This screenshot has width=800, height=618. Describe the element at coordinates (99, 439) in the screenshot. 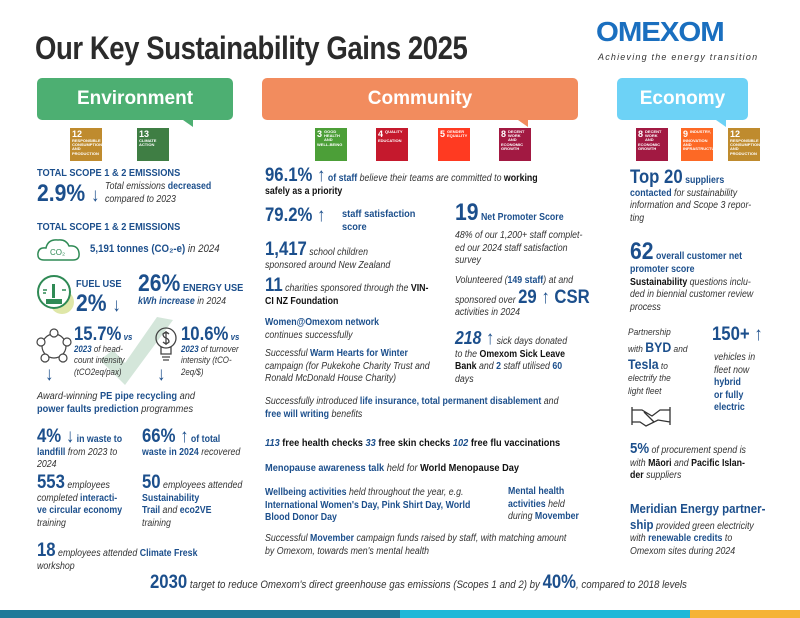

I see `text-segment: in waste to` at that location.